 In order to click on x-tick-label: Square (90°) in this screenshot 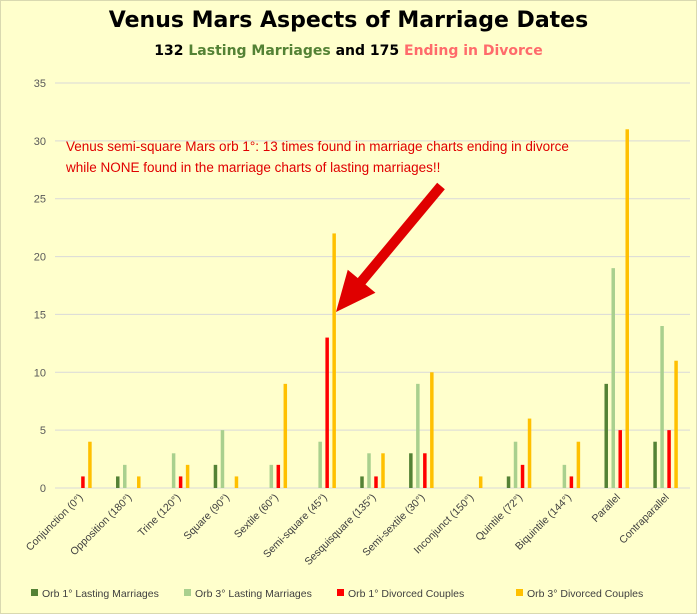, I will do `click(206, 517)`.